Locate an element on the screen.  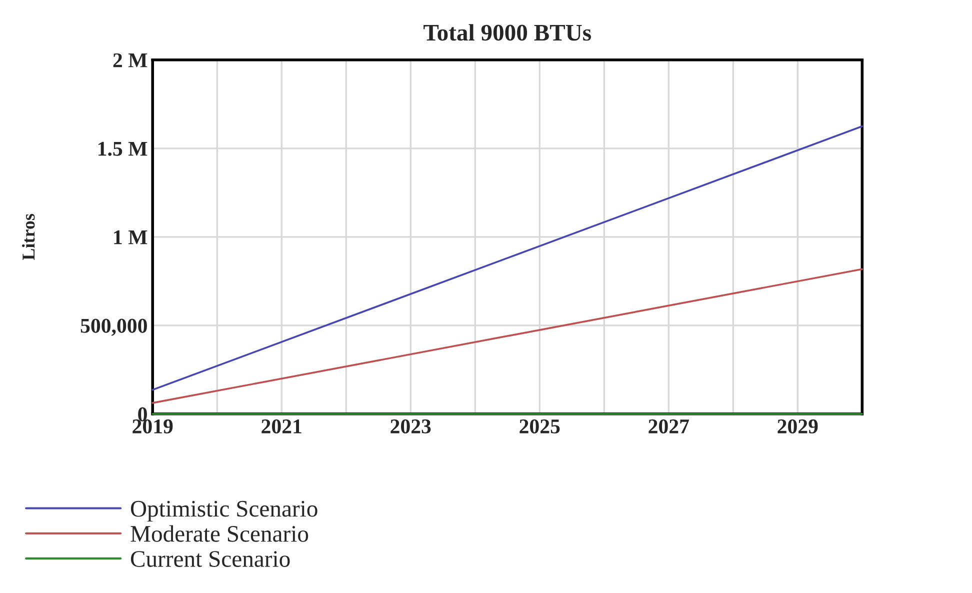
y-tick-label: 1 M is located at coordinates (131, 237).